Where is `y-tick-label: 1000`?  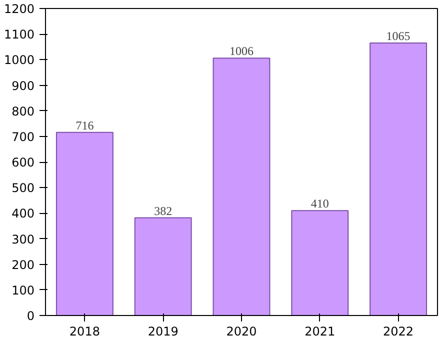
y-tick-label: 1000 is located at coordinates (19, 60).